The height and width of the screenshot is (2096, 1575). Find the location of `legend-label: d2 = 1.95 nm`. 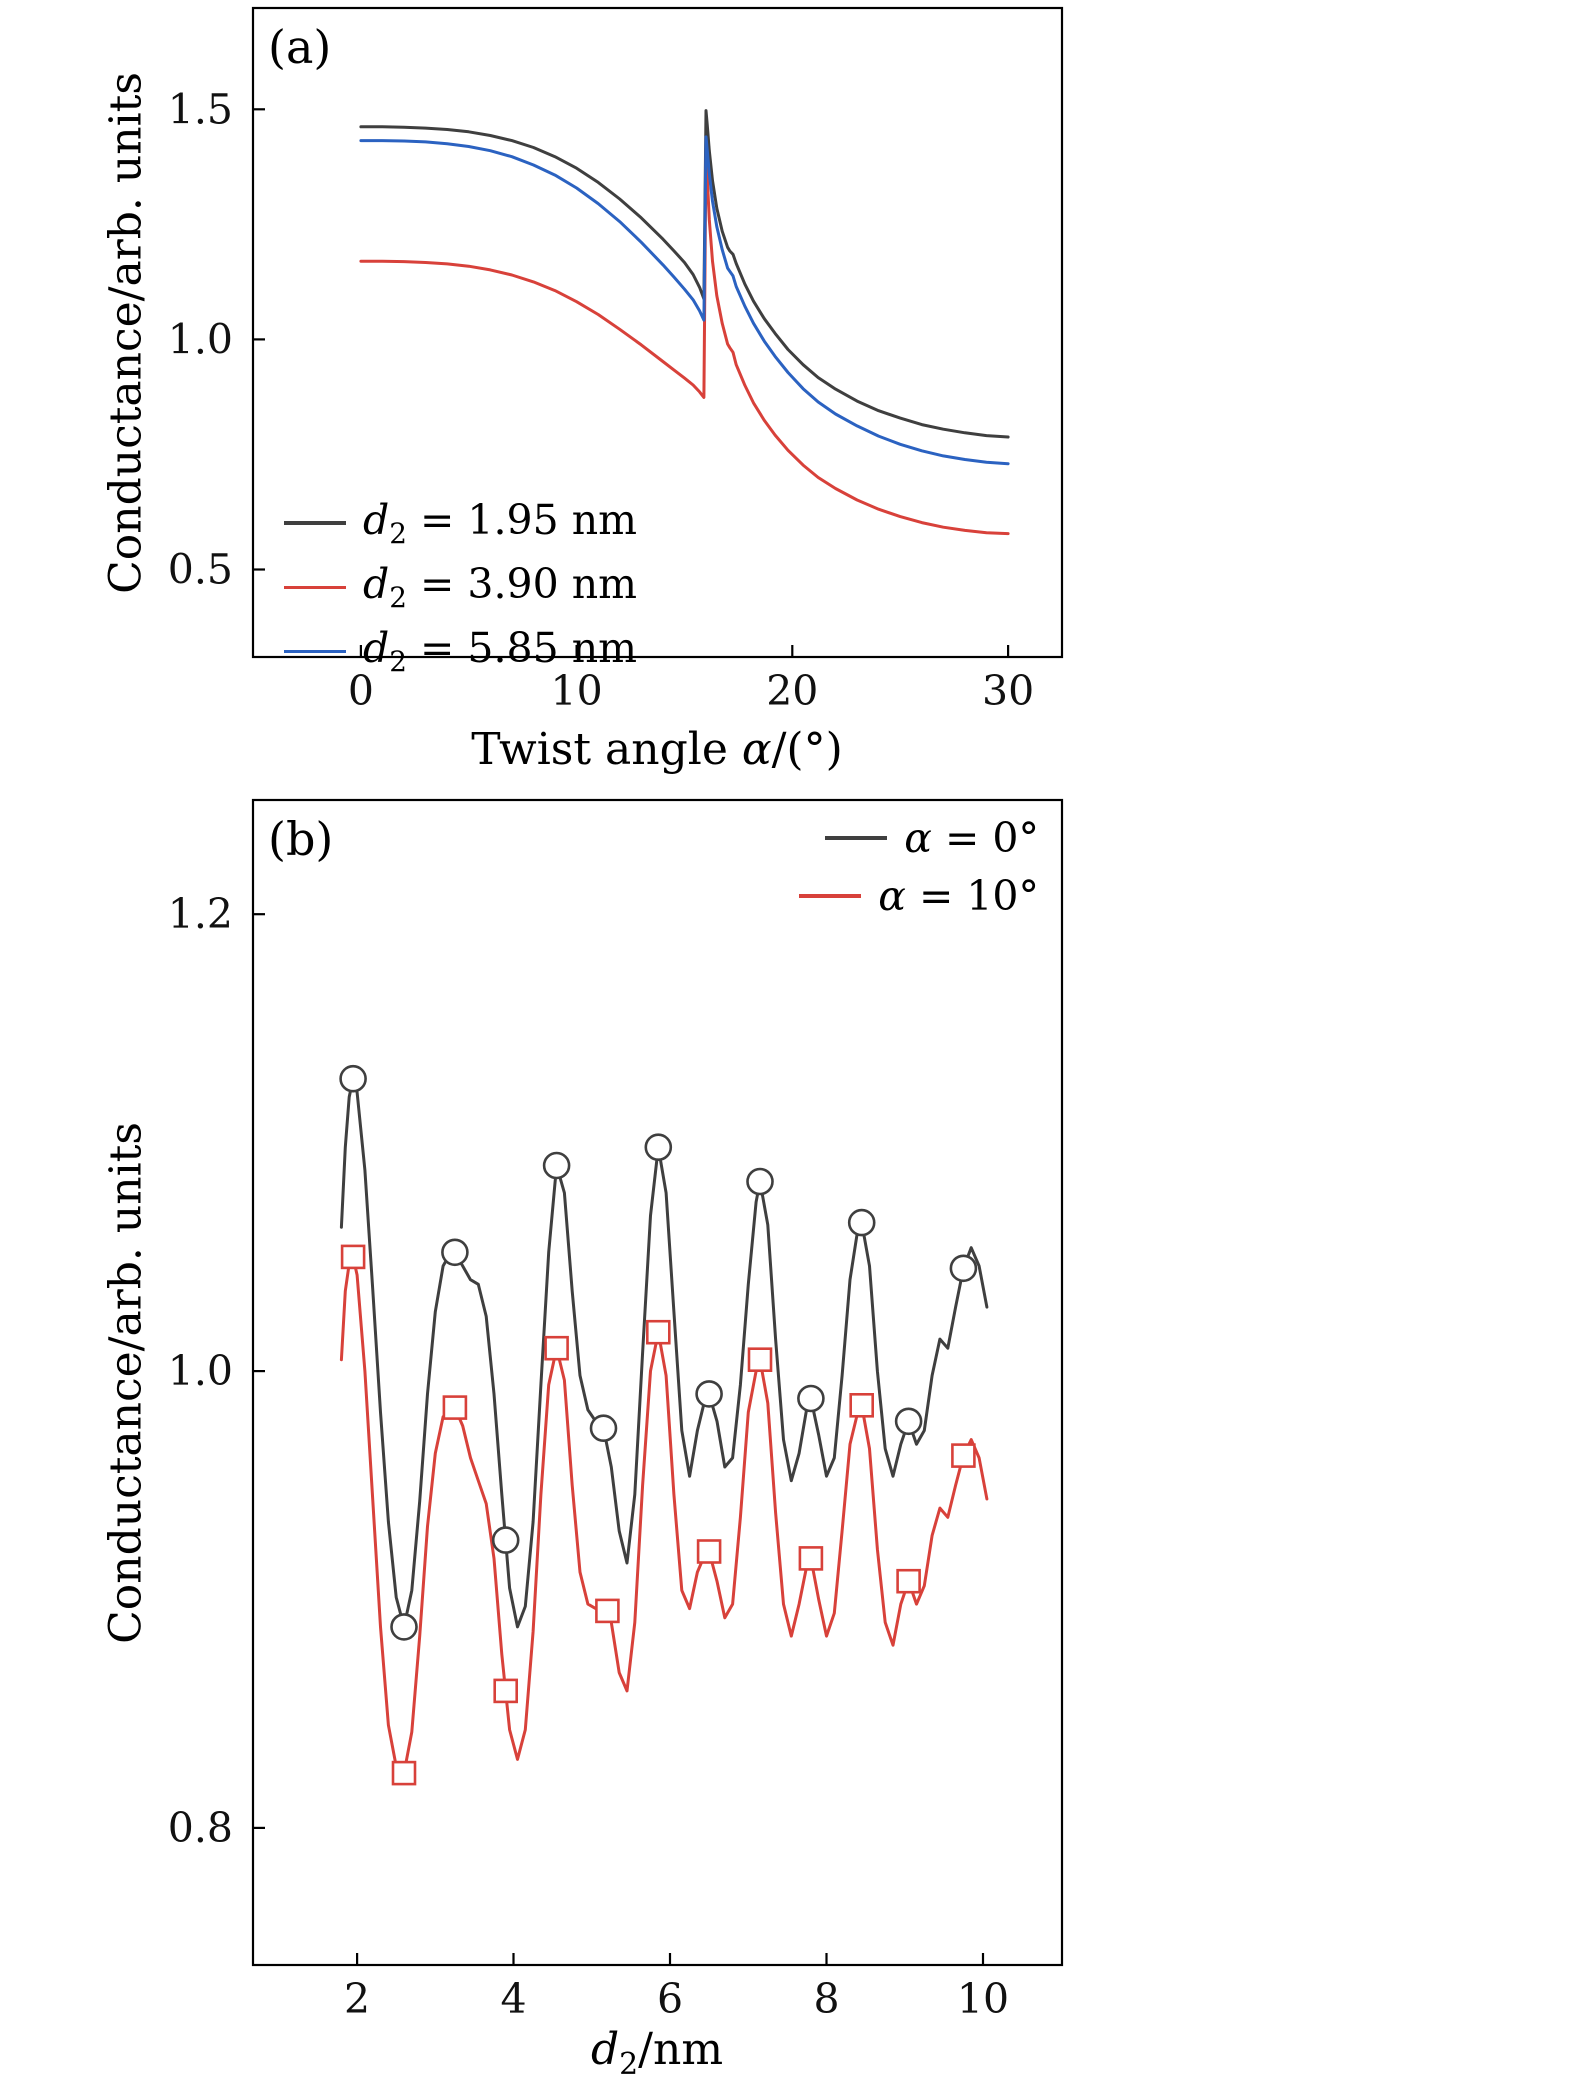

legend-label: d2 = 1.95 nm is located at coordinates (500, 523).